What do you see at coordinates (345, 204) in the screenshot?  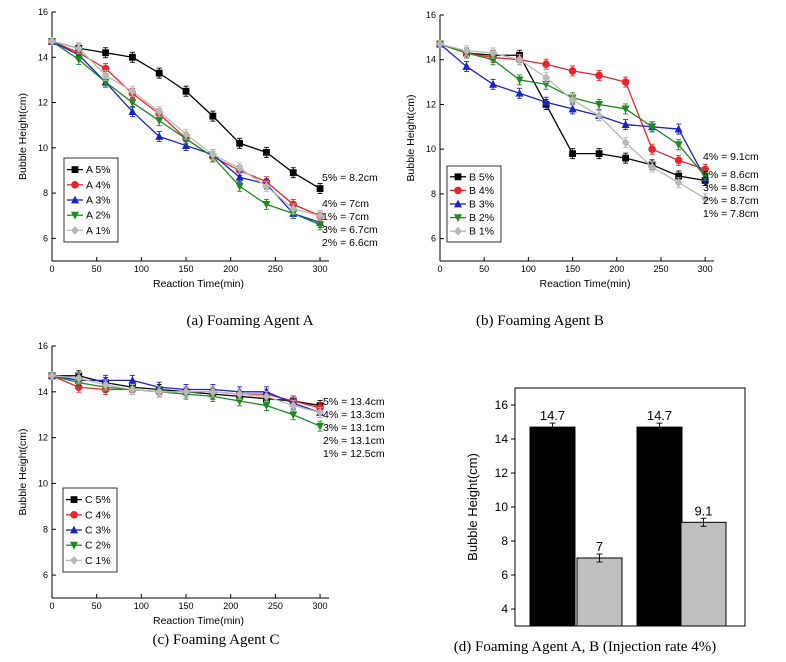 I see `value-annotation: 4% = 7cm` at bounding box center [345, 204].